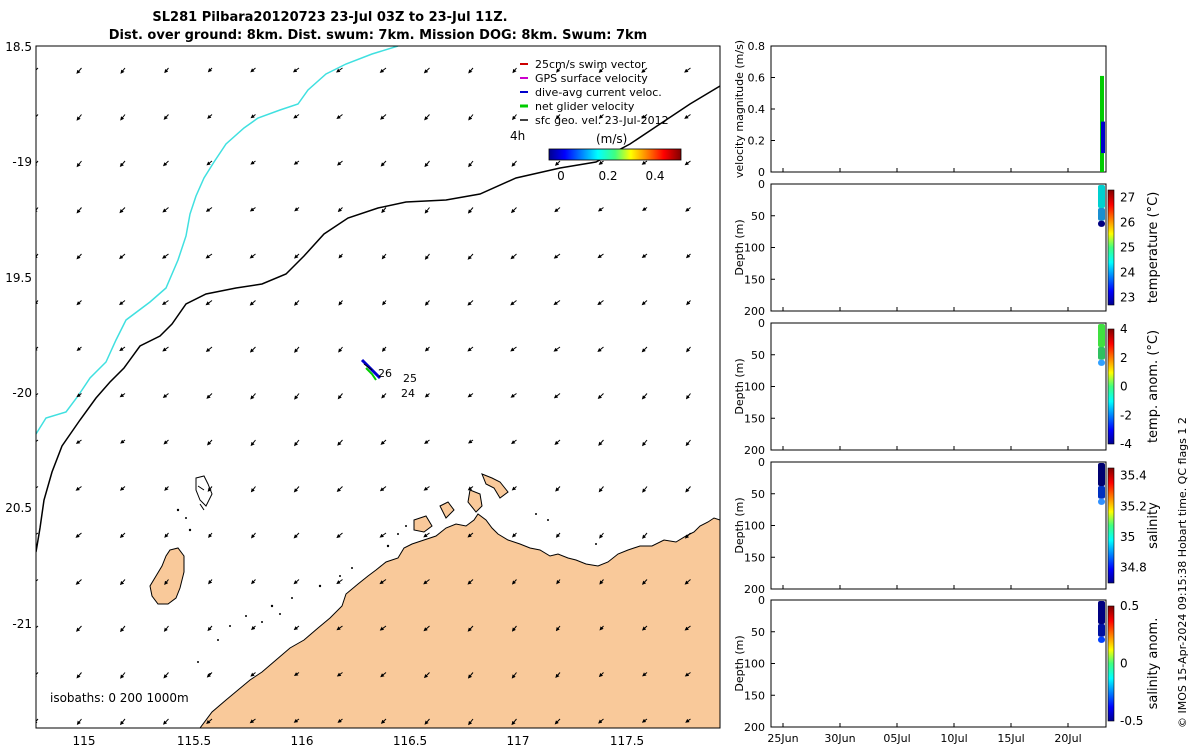 This screenshot has width=1200, height=750. Describe the element at coordinates (1111, 663) in the screenshot. I see `panel-colorbar` at that location.